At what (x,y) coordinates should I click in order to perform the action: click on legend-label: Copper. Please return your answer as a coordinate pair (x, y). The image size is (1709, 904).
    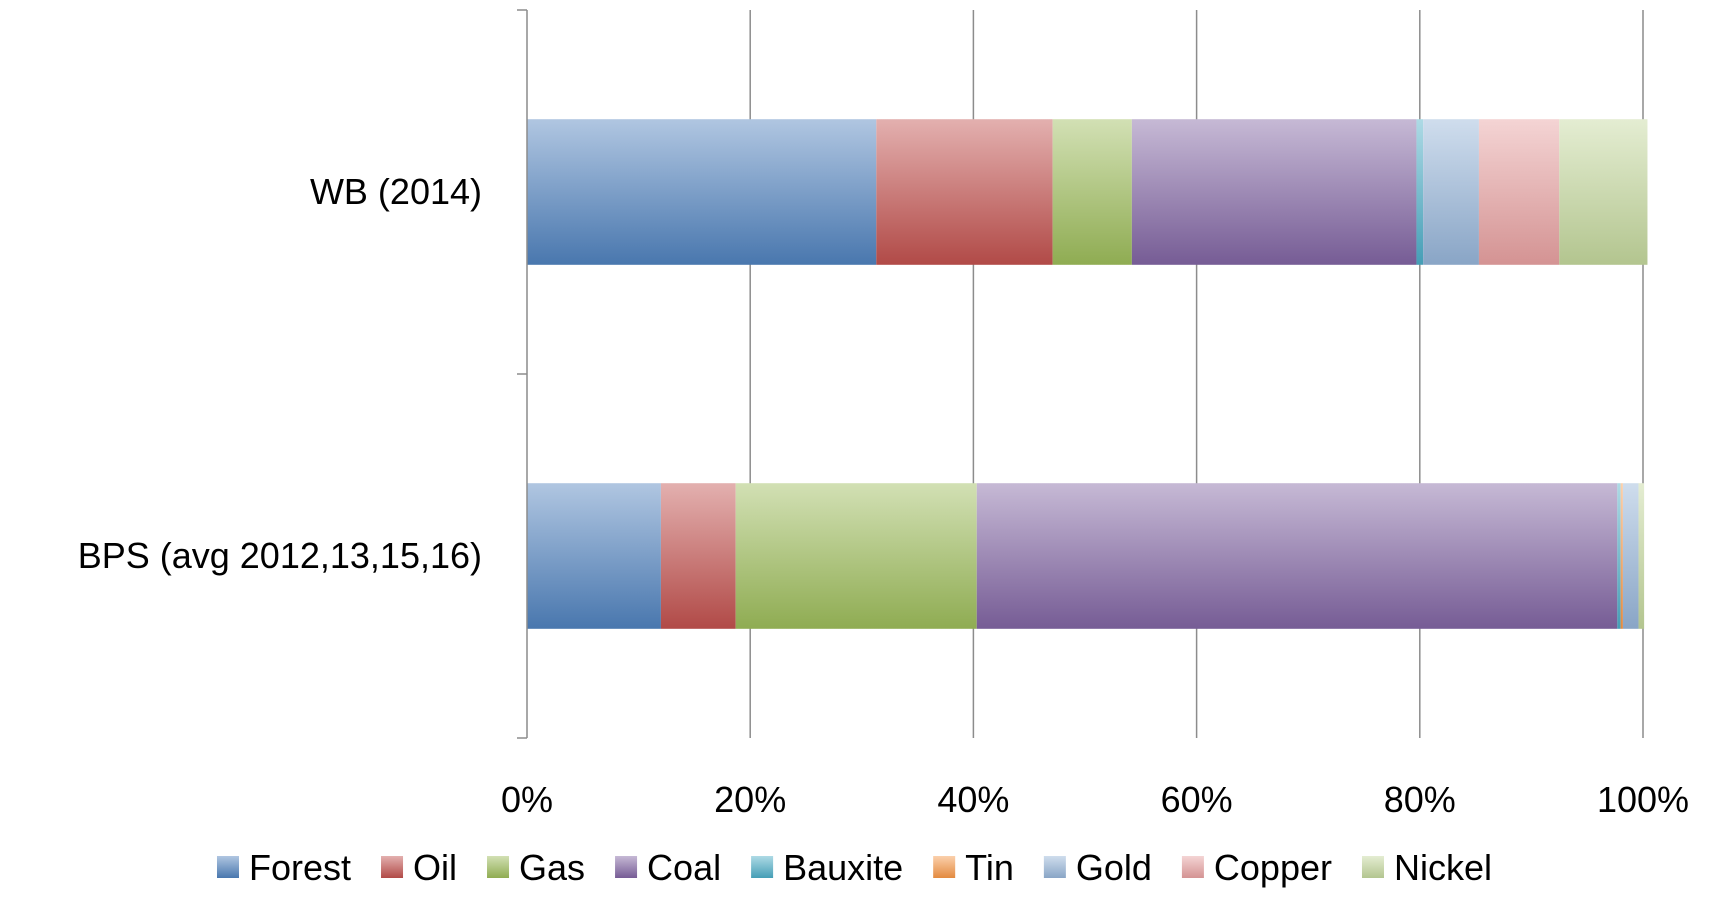
    Looking at the image, I should click on (1273, 867).